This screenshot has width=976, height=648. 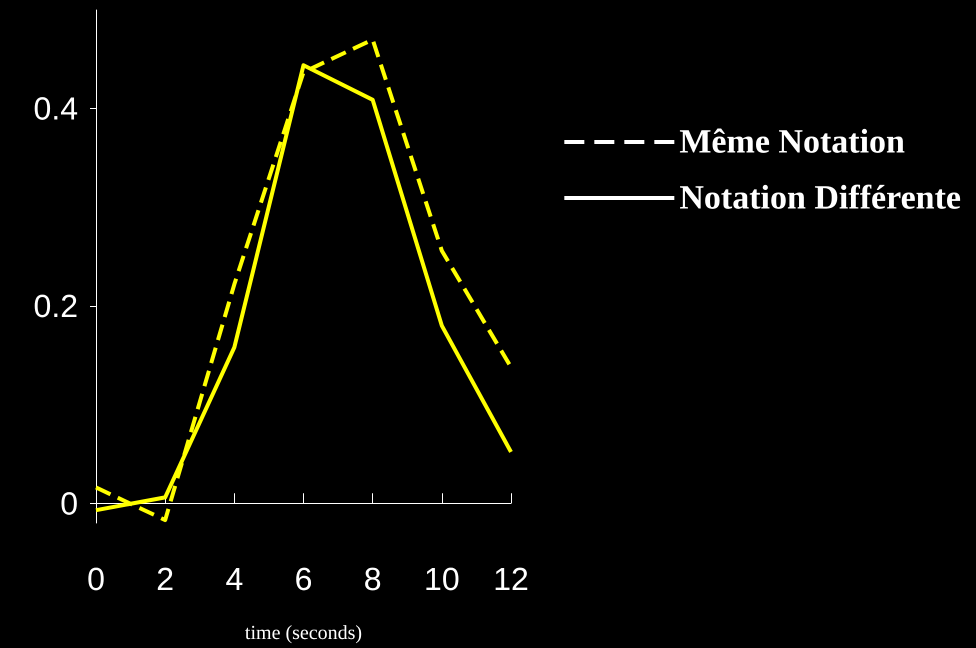 I want to click on text: Notation Différente, so click(x=820, y=198).